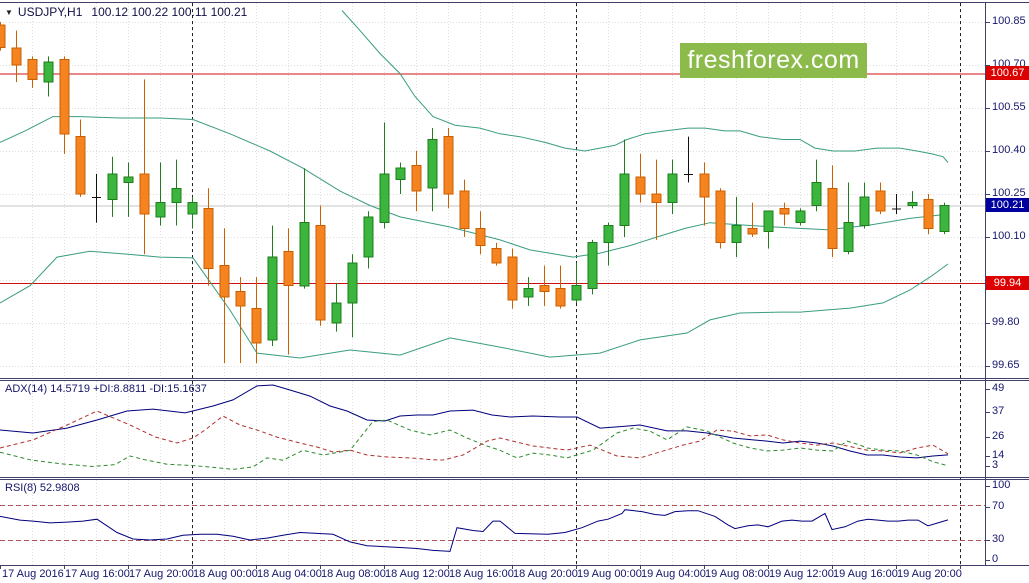 This screenshot has height=583, width=1029. I want to click on adx-tick-label: 3, so click(995, 465).